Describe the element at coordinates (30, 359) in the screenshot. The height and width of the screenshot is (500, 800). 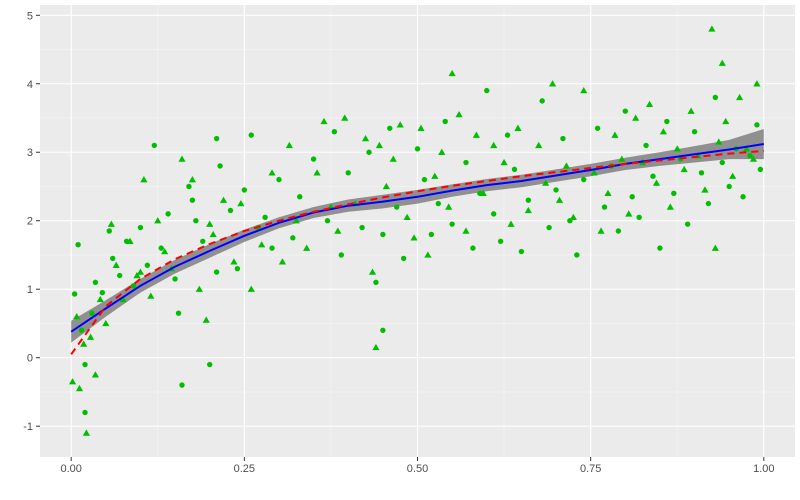
I see `y-tick-label: 0` at that location.